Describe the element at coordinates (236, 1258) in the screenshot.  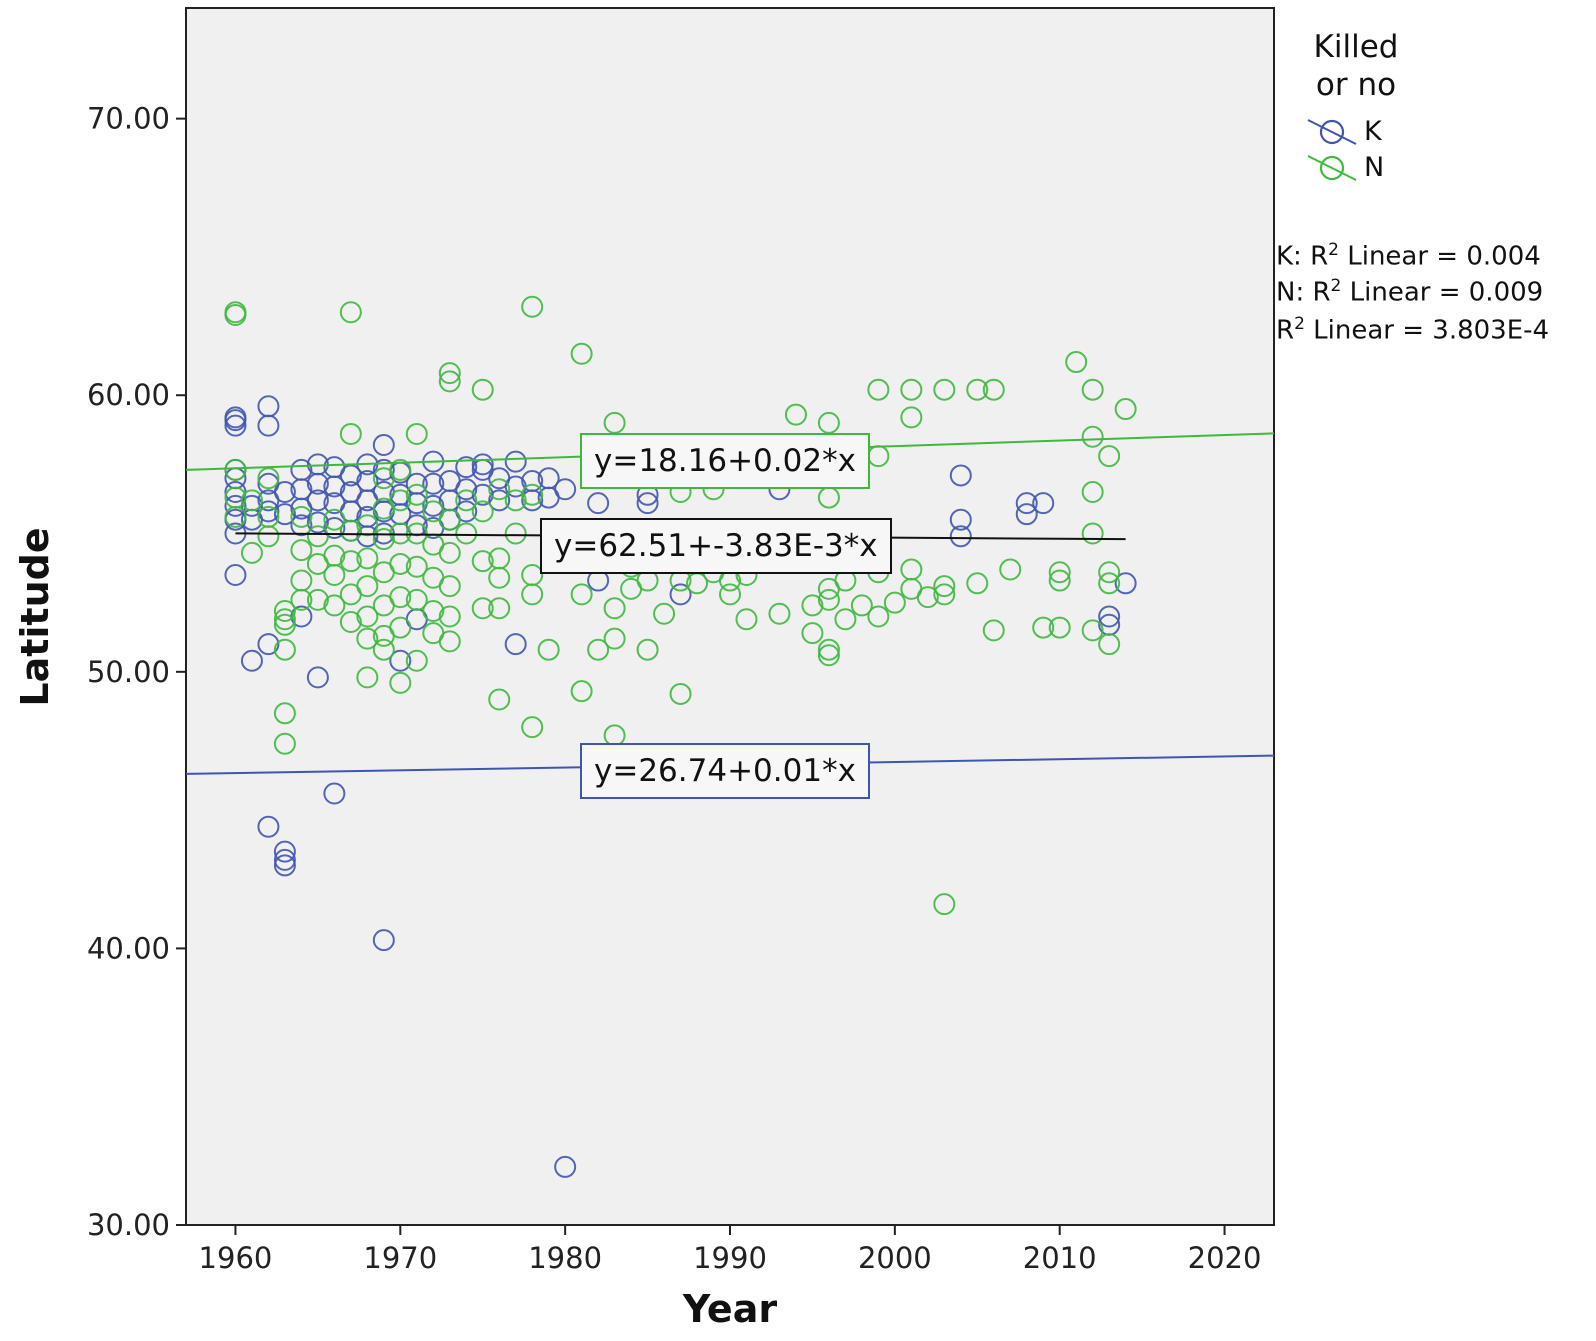
I see `x-tick-label: 1960` at that location.